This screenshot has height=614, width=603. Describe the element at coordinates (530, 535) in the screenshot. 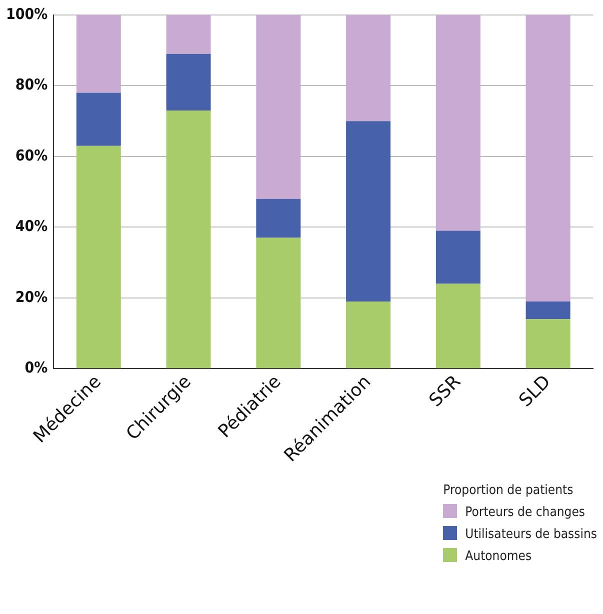

I see `legend-label: Utilisateurs de bassins` at that location.